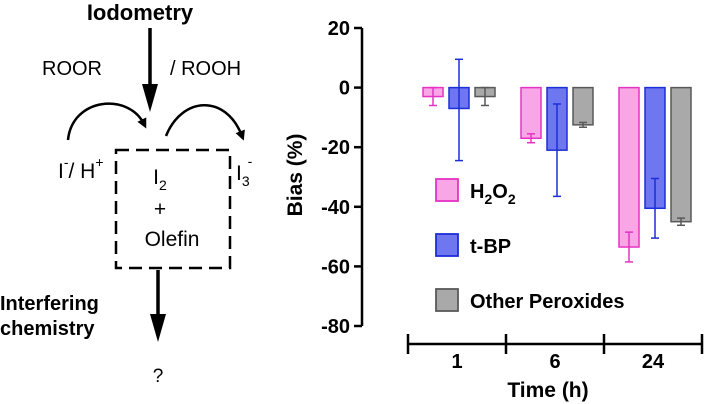 This screenshot has width=708, height=404. I want to click on x-axis-label: Time (h), so click(547, 390).